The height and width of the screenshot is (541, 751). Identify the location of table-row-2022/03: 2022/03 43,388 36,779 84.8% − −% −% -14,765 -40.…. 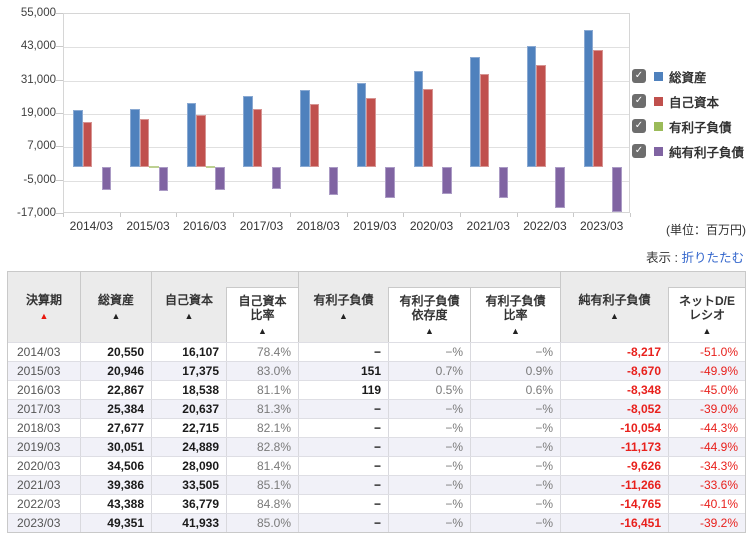
(376, 503).